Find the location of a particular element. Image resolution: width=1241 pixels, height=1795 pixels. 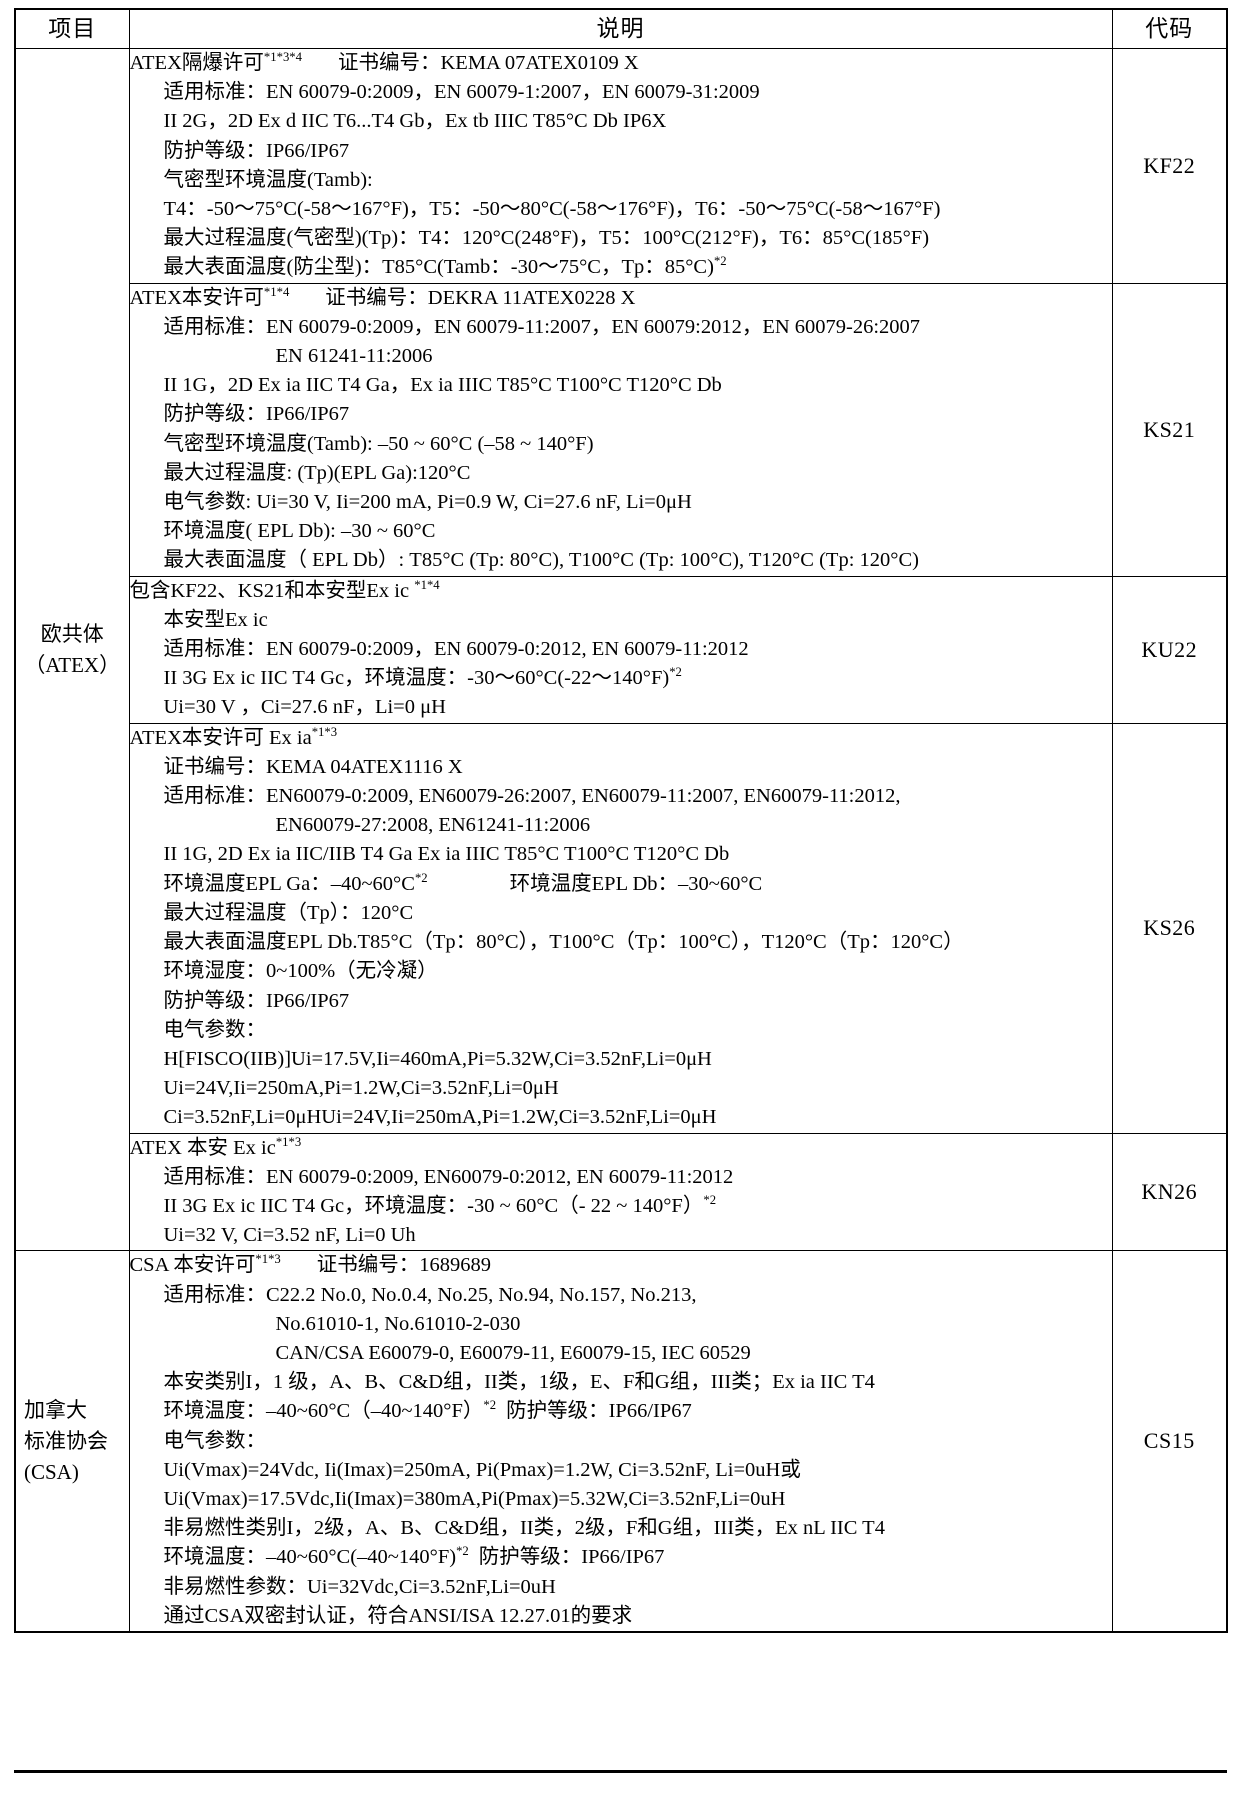

description-line: ATEX本安许可*1*4 证书编号：DEKRA 11ATEX0228 X is located at coordinates (621, 298).